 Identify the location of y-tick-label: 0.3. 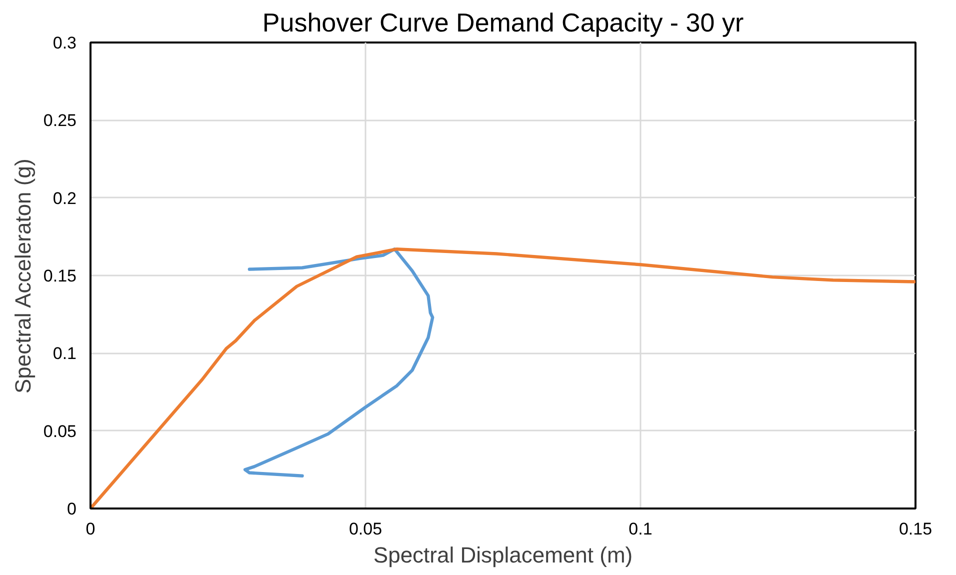
(64, 43).